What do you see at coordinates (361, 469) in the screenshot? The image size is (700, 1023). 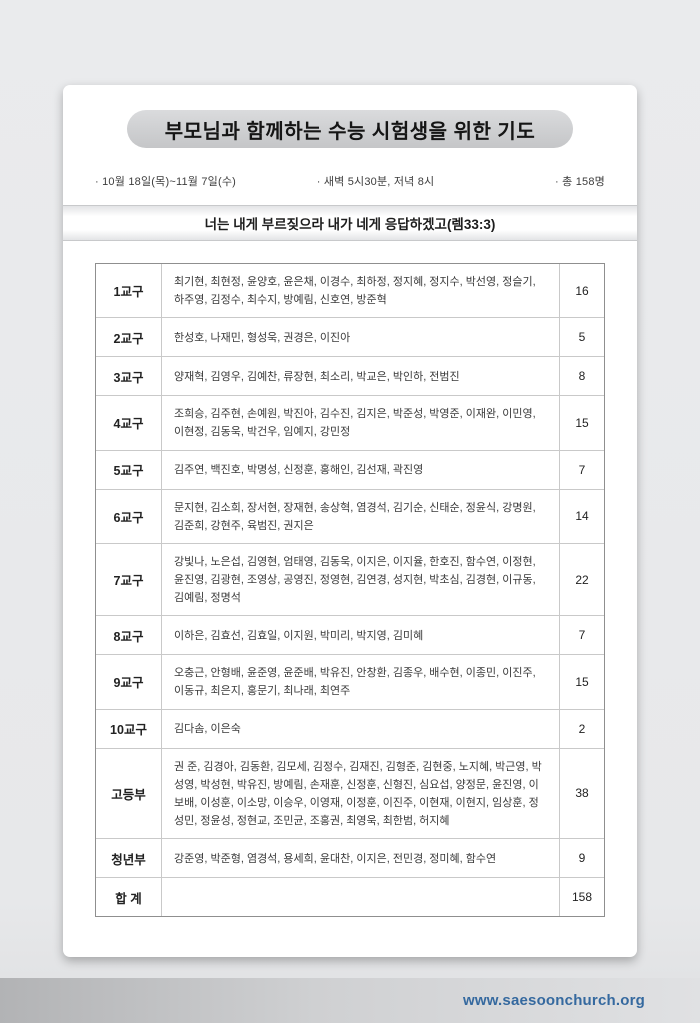 I see `names-list: 김주연, 백진호, 박명성, 신정훈, 홍해인, 김선재, 곽진영` at bounding box center [361, 469].